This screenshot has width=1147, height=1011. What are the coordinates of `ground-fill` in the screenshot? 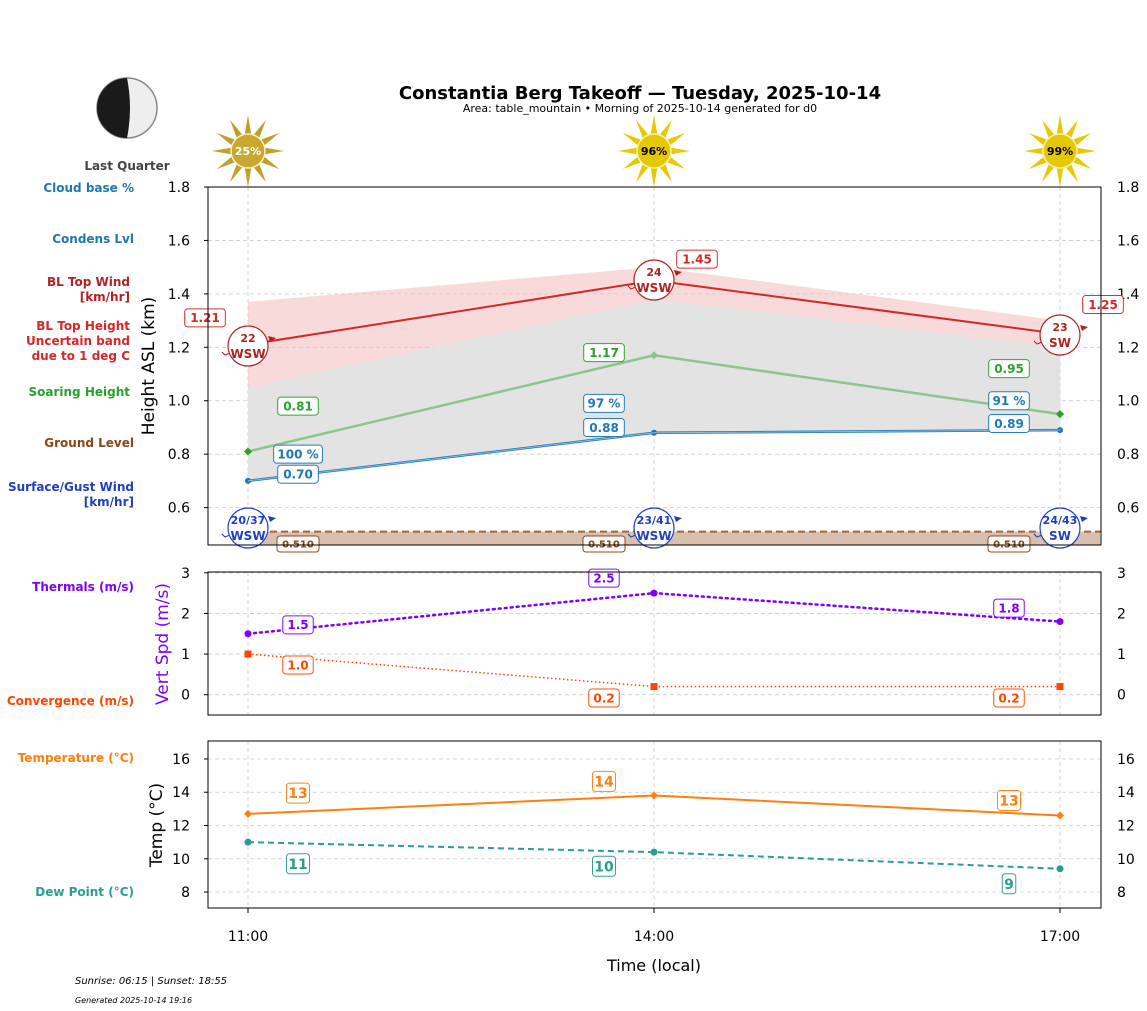 It's located at (674, 538).